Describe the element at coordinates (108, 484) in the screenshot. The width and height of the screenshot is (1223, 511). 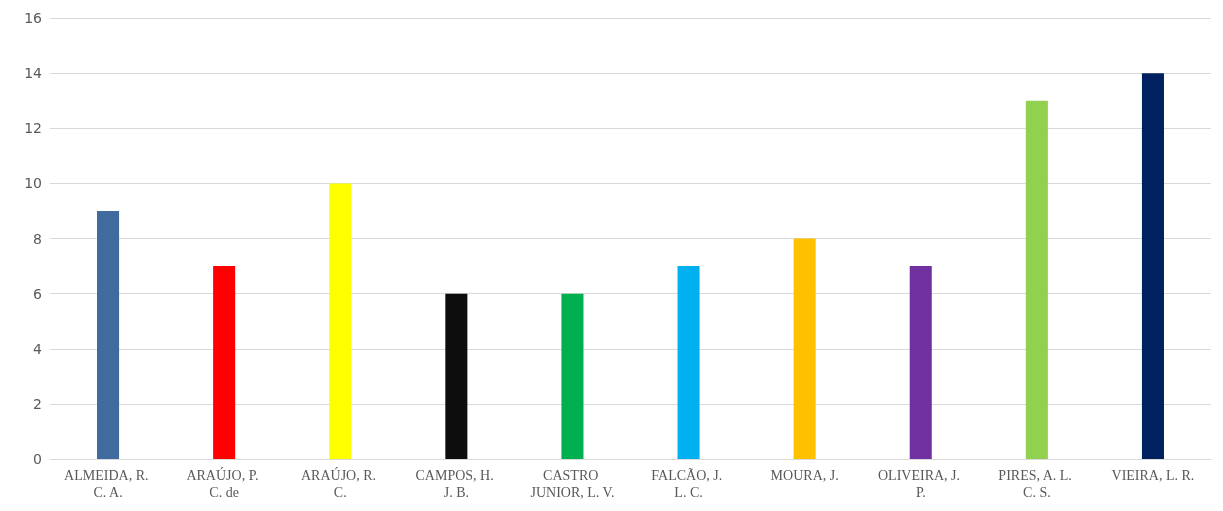
I see `x-tick-label: ALMEIDA, R. C. A.` at that location.